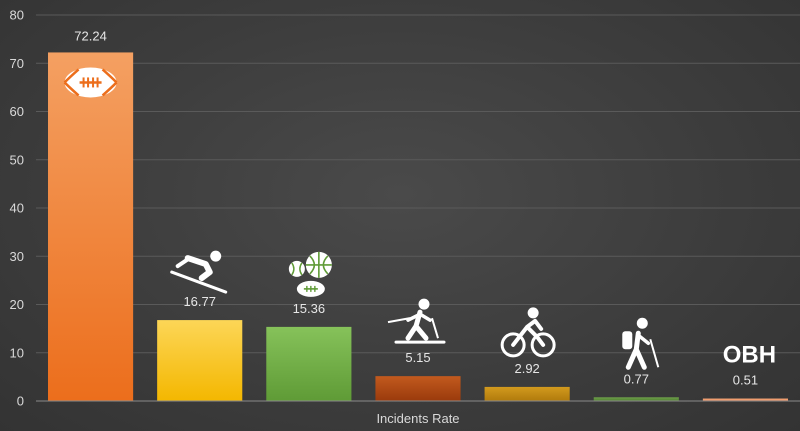 The height and width of the screenshot is (431, 800). I want to click on cross-country-ski-icon, so click(416, 321).